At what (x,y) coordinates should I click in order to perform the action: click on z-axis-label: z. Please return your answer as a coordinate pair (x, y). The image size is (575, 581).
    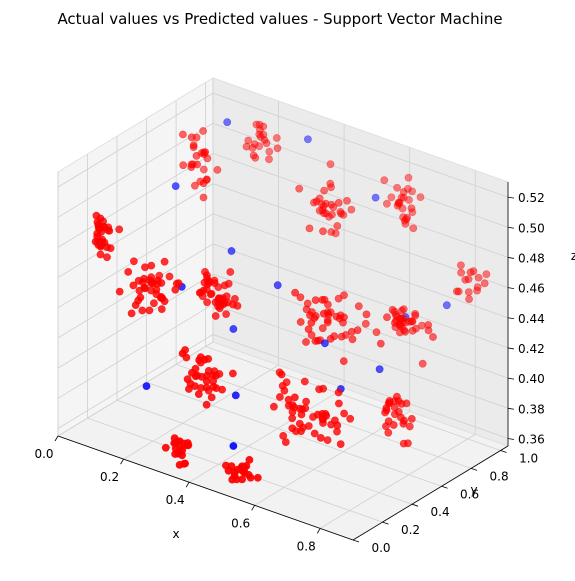
    Looking at the image, I should click on (573, 256).